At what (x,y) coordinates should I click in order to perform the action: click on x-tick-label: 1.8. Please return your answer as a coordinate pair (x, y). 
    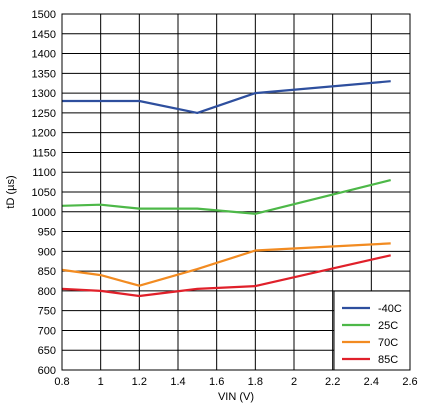
    Looking at the image, I should click on (255, 382).